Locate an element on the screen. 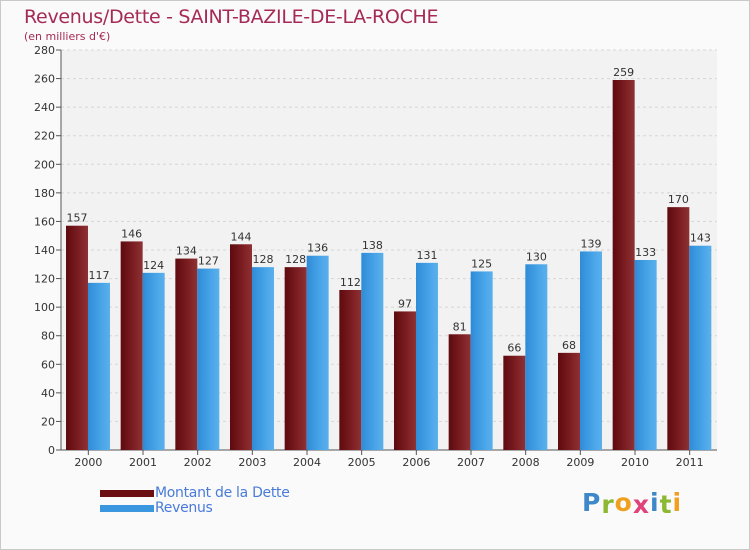 The height and width of the screenshot is (550, 750). data-label-revenus-2008: 130 is located at coordinates (536, 256).